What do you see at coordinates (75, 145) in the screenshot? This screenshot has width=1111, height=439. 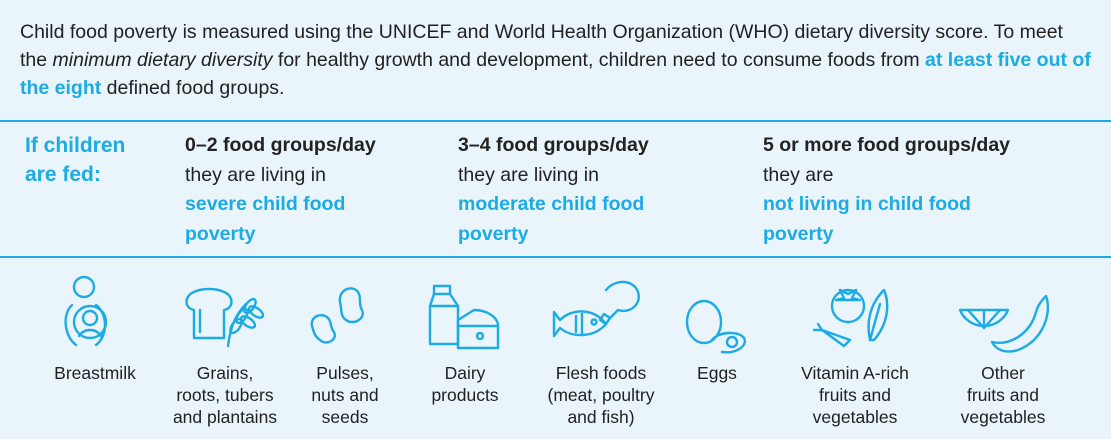 I see `fed-label-line: If children` at bounding box center [75, 145].